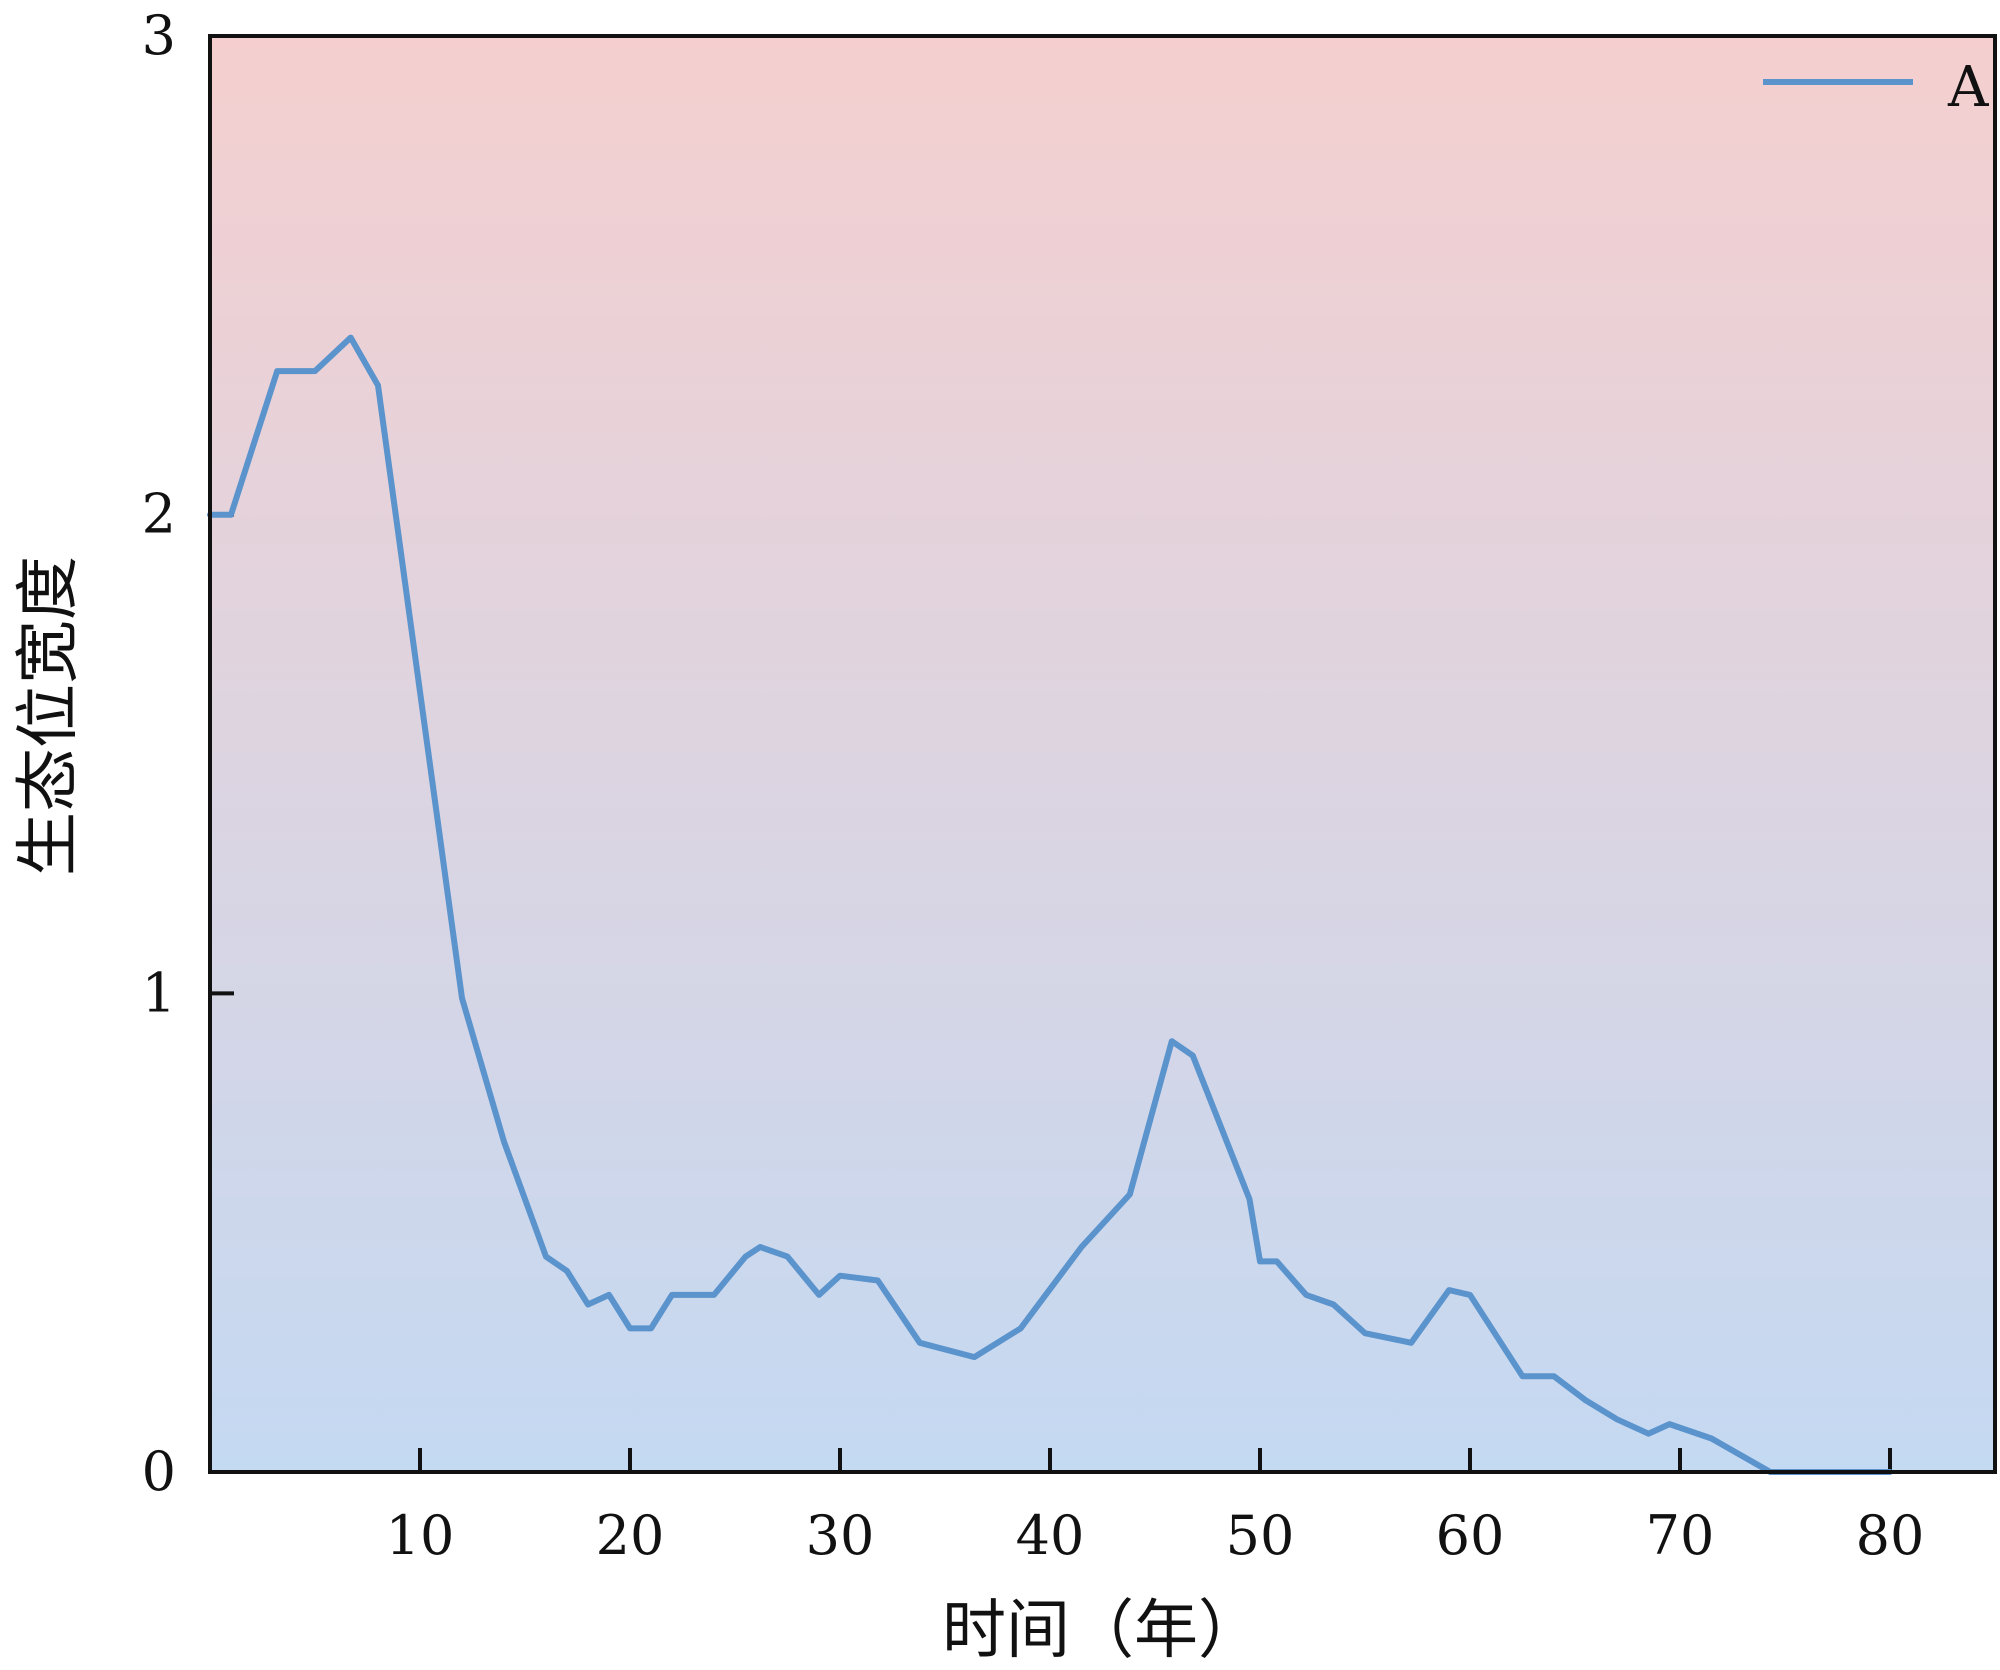 The width and height of the screenshot is (2000, 1670). I want to click on x-tick-label: 50, so click(1260, 1535).